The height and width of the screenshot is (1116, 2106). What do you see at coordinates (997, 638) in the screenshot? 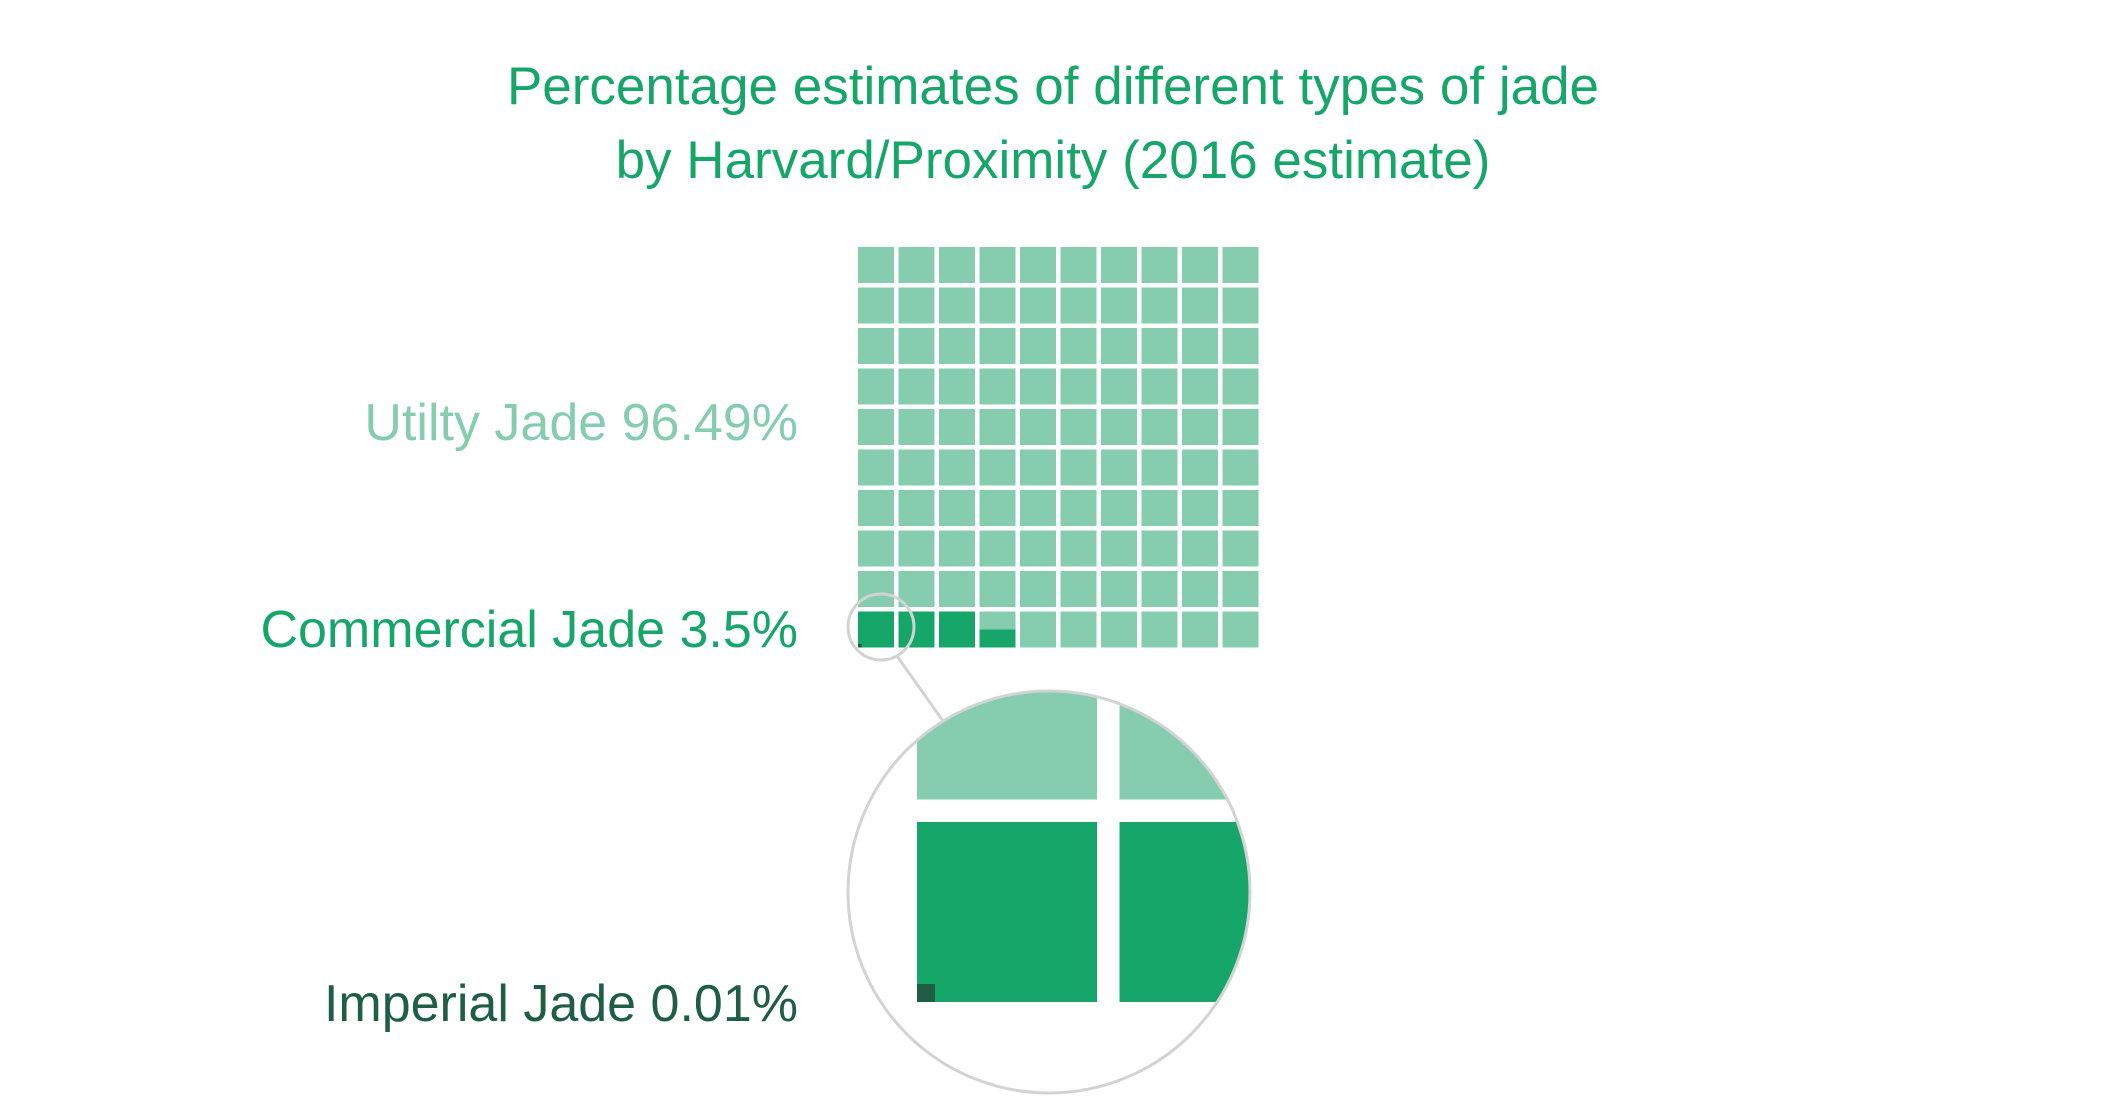
I see `waffle-square-commercial-partial` at bounding box center [997, 638].